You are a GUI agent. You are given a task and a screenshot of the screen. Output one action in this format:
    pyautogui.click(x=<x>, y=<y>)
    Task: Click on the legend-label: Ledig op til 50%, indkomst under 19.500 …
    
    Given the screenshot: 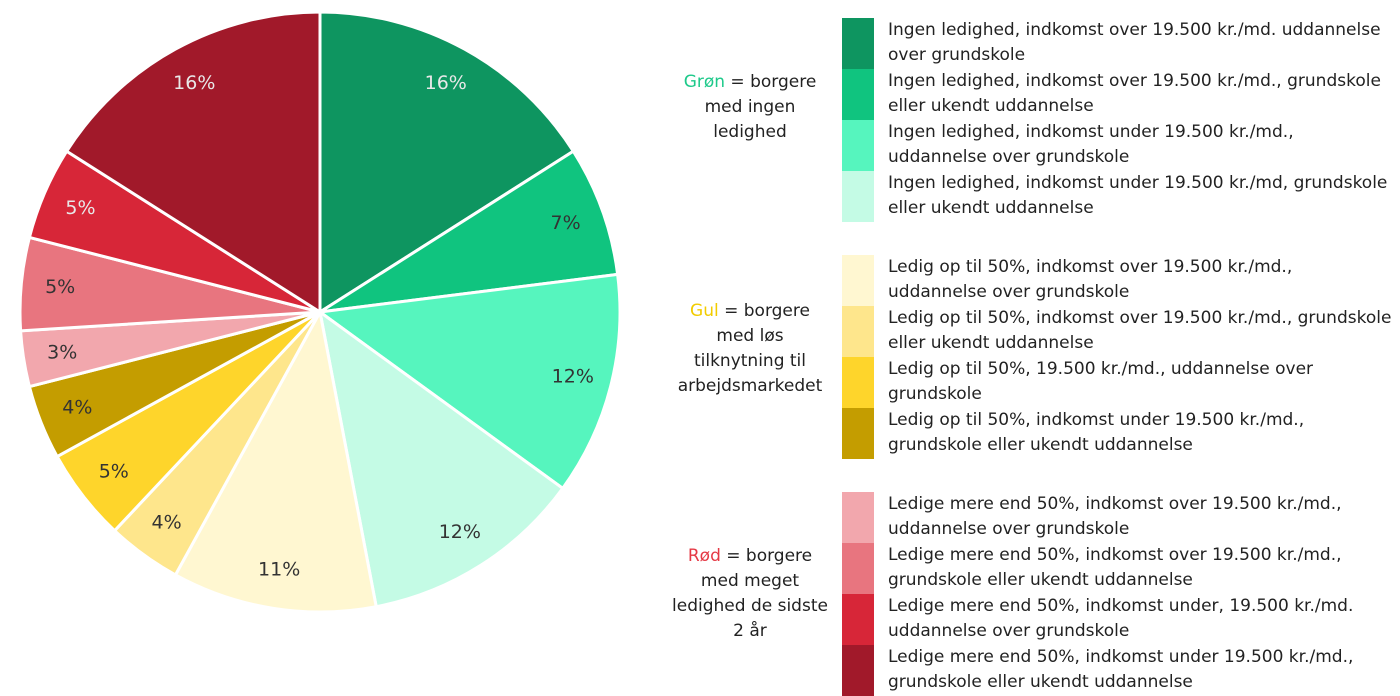 What is the action you would take?
    pyautogui.click(x=1096, y=432)
    